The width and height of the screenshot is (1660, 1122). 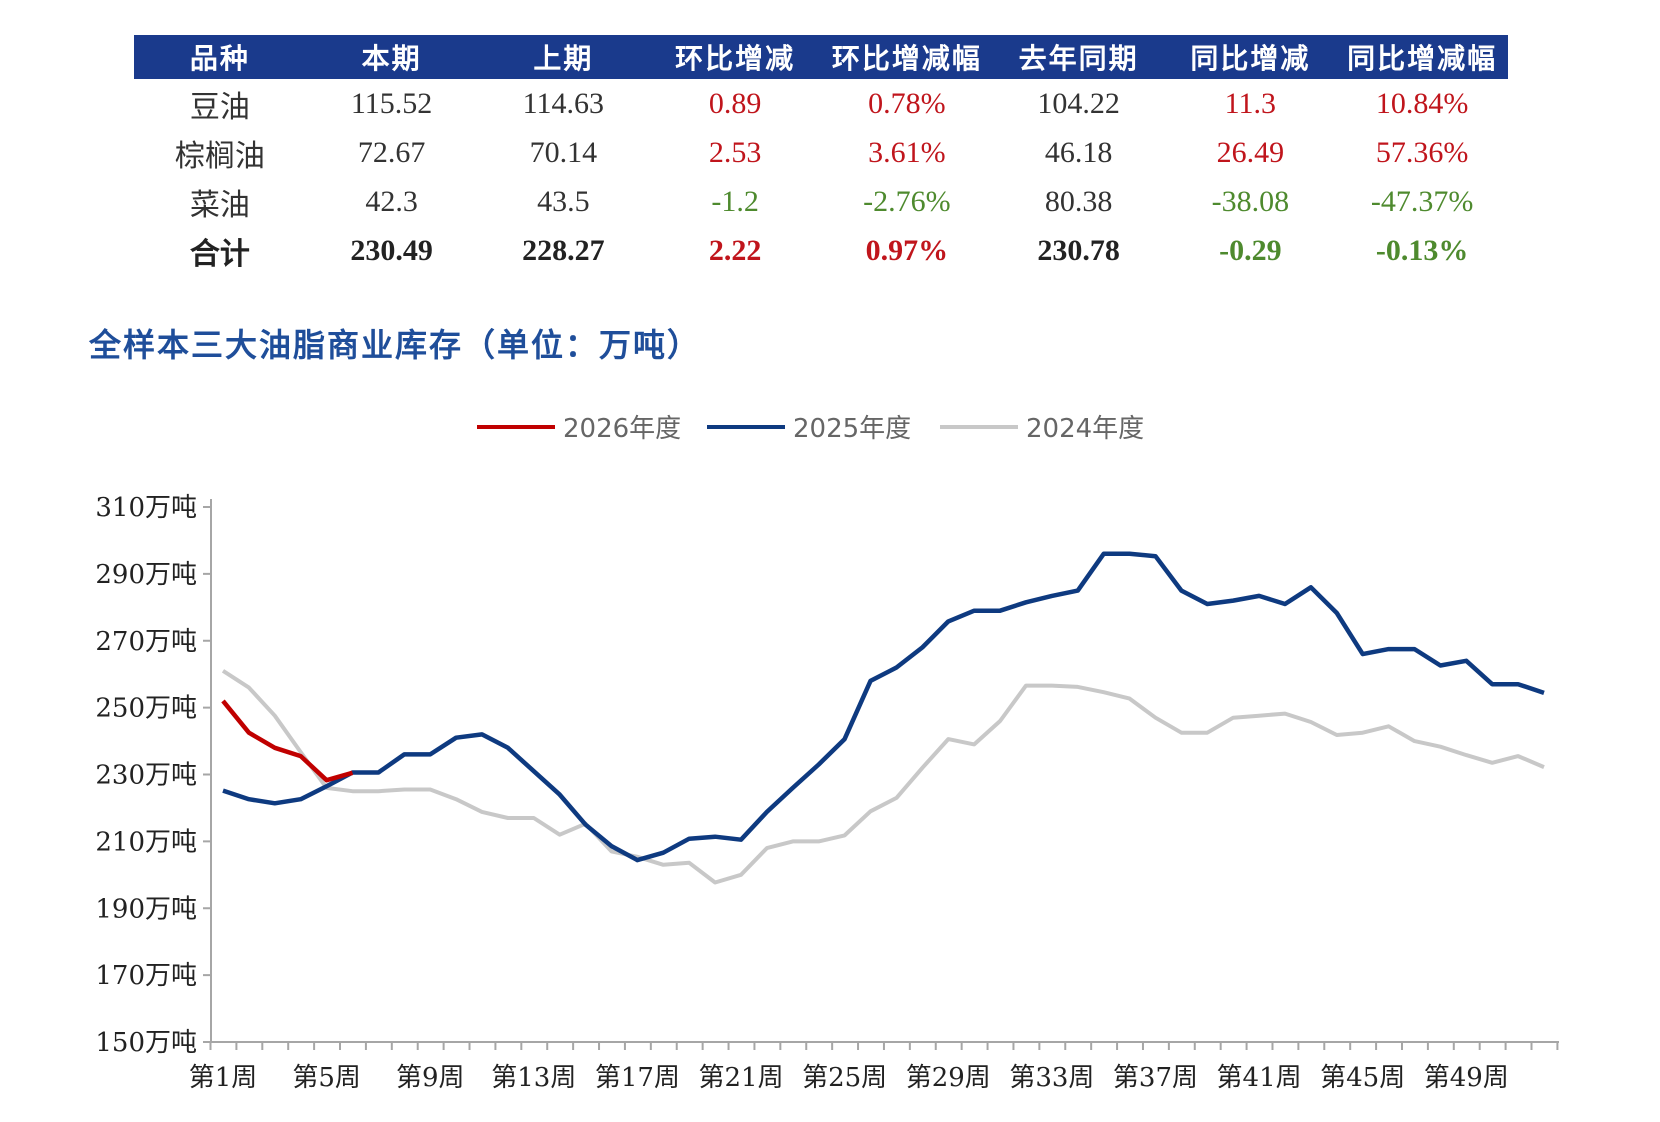 What do you see at coordinates (1422, 103) in the screenshot?
I see `value-cell: 10.84%` at bounding box center [1422, 103].